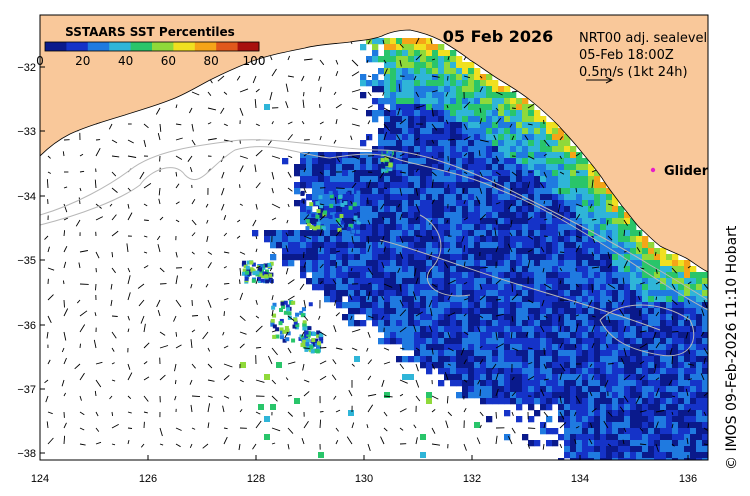 This screenshot has width=750, height=496. I want to click on lat-tick-label: −38, so click(26, 454).